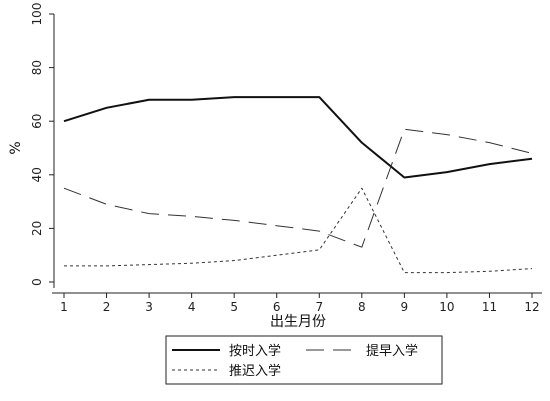 The width and height of the screenshot is (550, 401). I want to click on y-tick-label: 80, so click(37, 67).